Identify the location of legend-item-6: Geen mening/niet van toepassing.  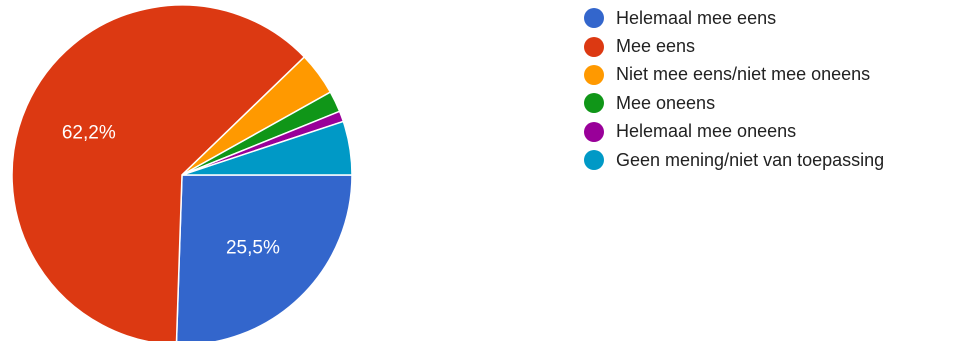
(734, 160).